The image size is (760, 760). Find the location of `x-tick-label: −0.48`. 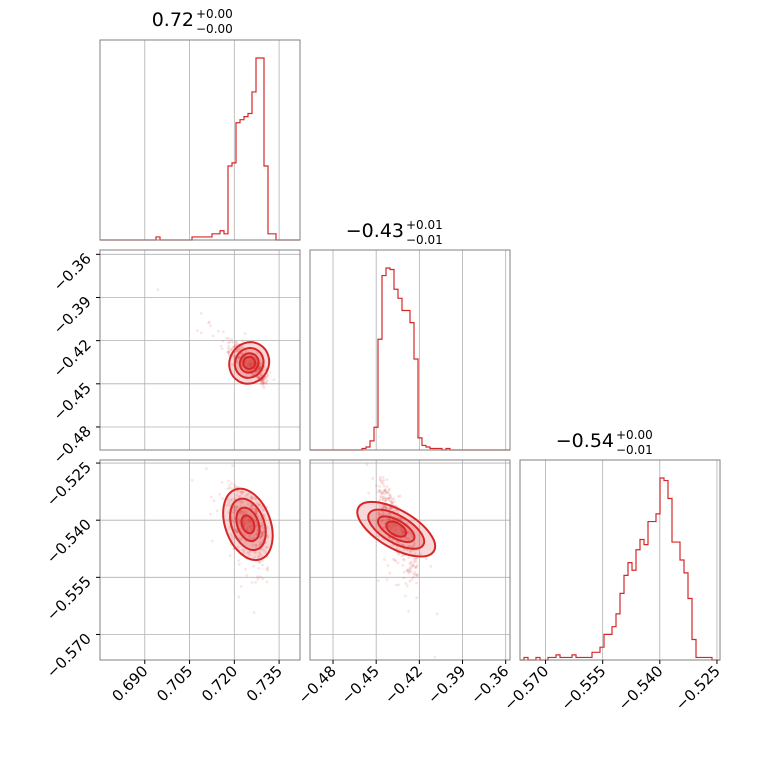

x-tick-label: −0.48 is located at coordinates (317, 684).